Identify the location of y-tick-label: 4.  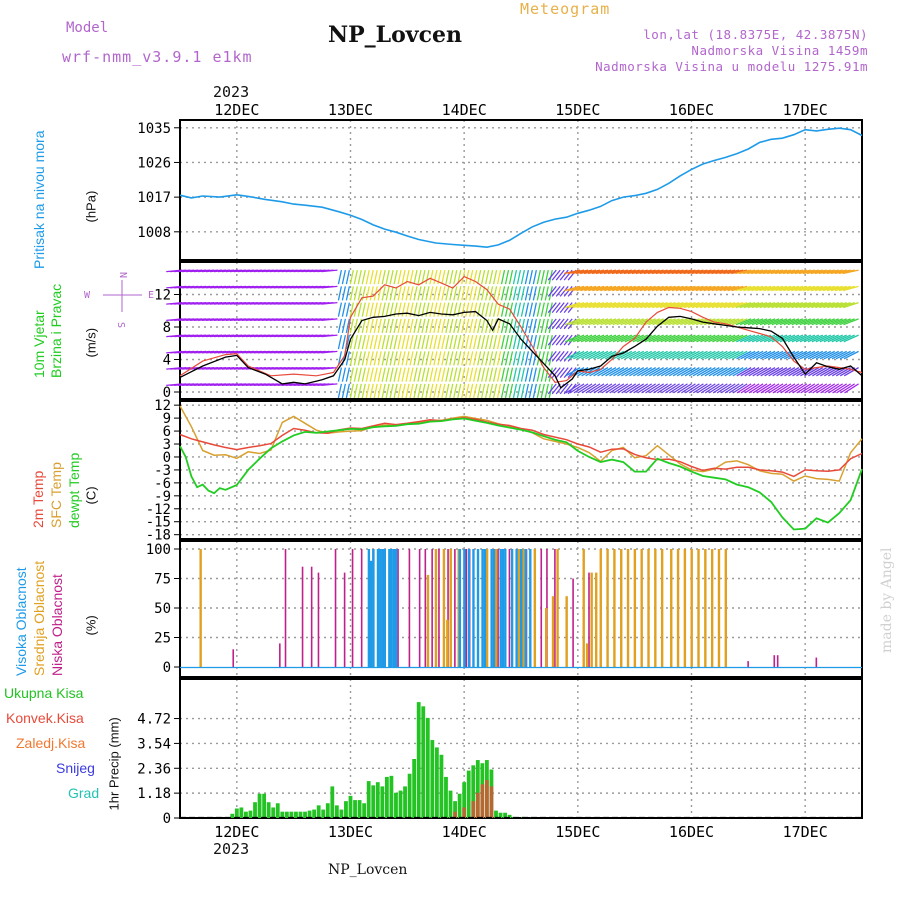
(167, 361).